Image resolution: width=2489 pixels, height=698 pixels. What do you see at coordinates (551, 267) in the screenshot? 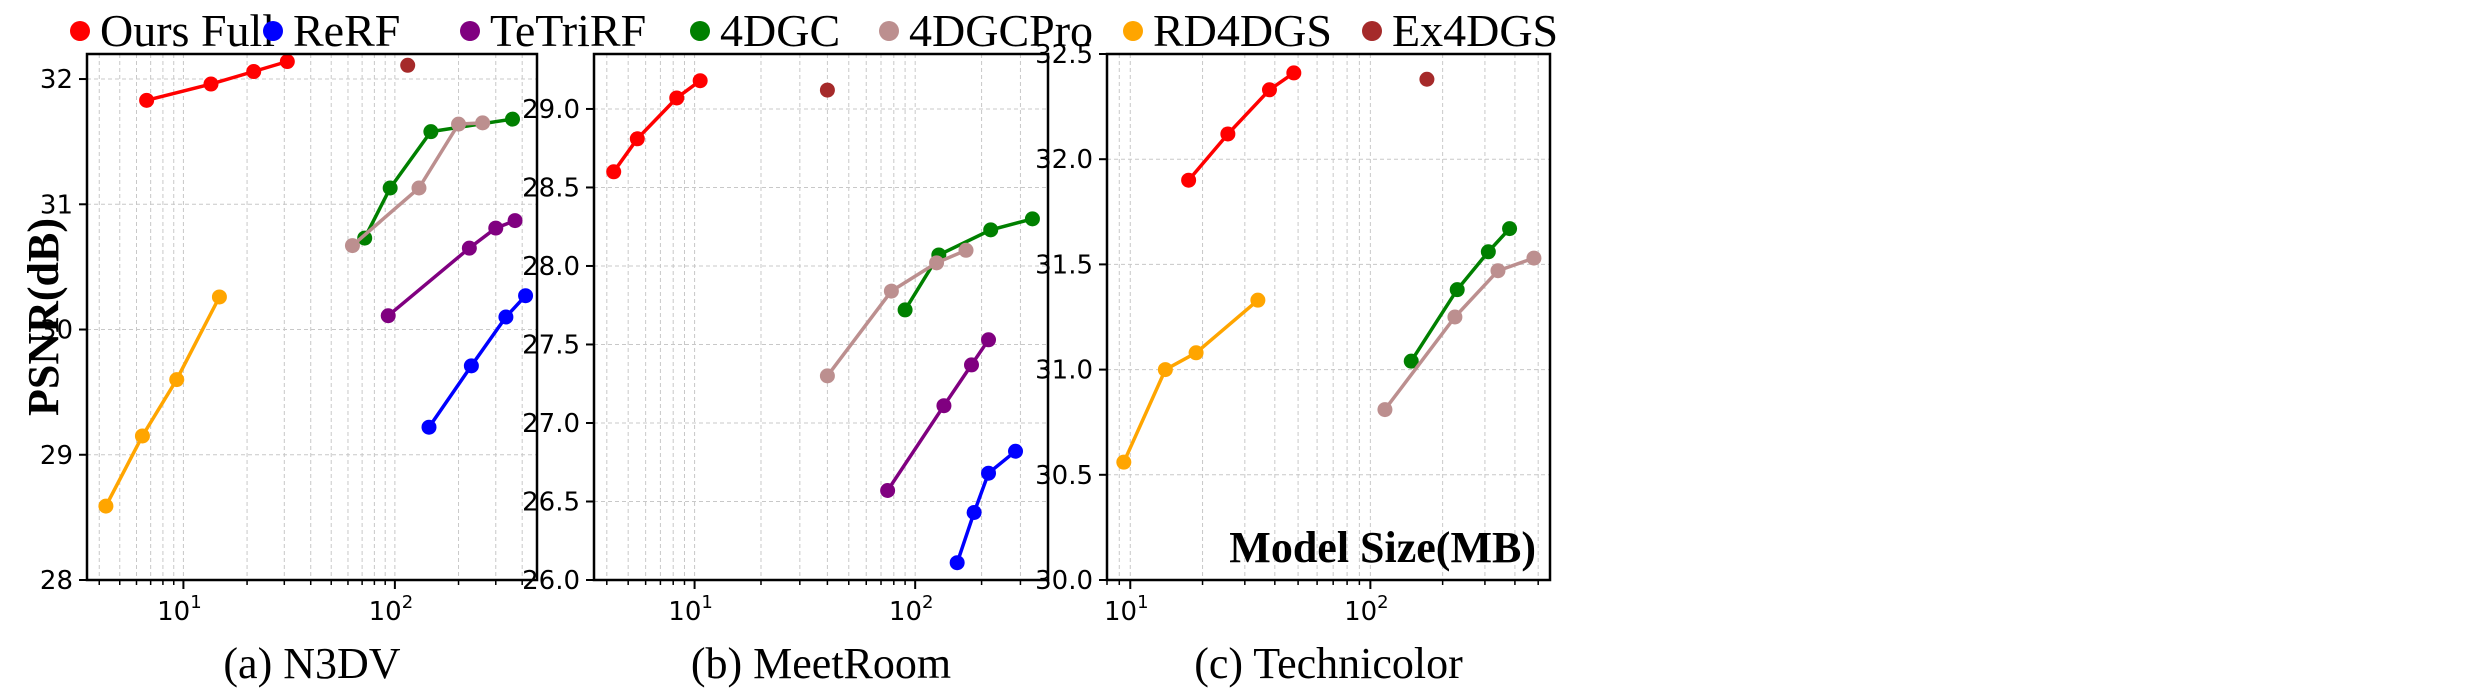
I see `y-tick-label: 28.0` at bounding box center [551, 267].